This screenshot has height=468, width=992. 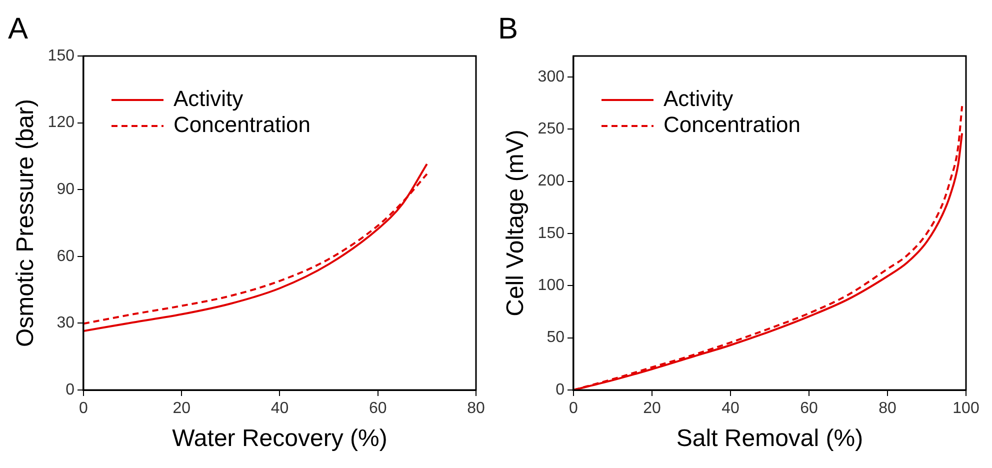 I want to click on y-tick-label: 100, so click(x=551, y=285).